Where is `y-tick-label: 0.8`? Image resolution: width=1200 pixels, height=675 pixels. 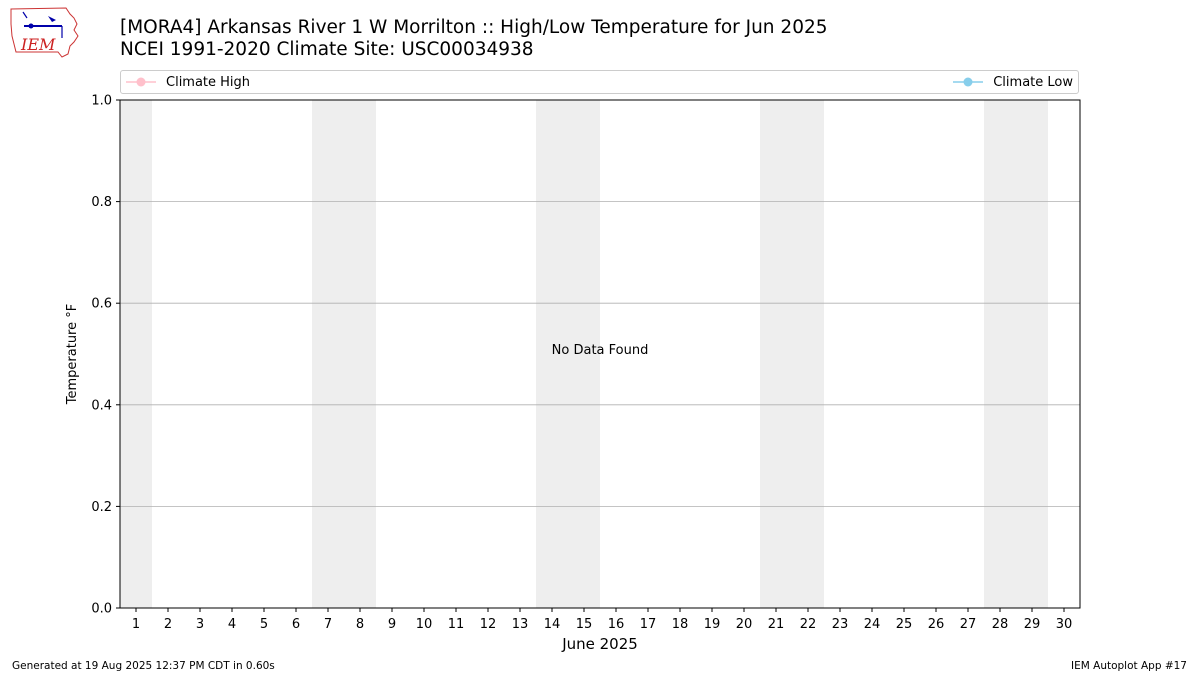
y-tick-label: 0.8 is located at coordinates (101, 202).